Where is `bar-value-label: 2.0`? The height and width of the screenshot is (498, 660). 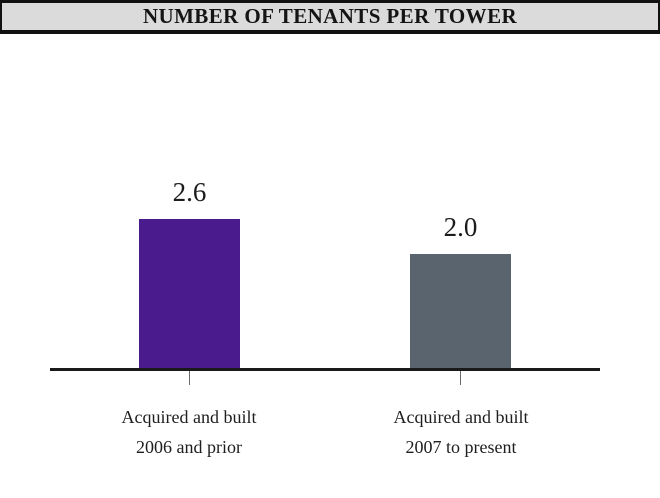 bar-value-label: 2.0 is located at coordinates (460, 227).